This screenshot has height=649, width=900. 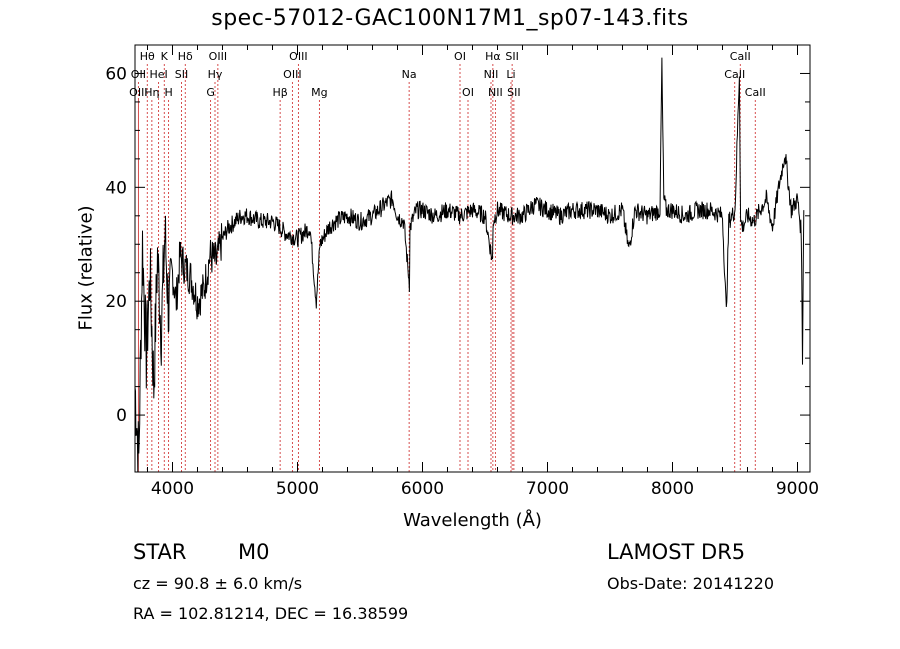 What do you see at coordinates (121, 416) in the screenshot?
I see `y-tick-label: 0` at bounding box center [121, 416].